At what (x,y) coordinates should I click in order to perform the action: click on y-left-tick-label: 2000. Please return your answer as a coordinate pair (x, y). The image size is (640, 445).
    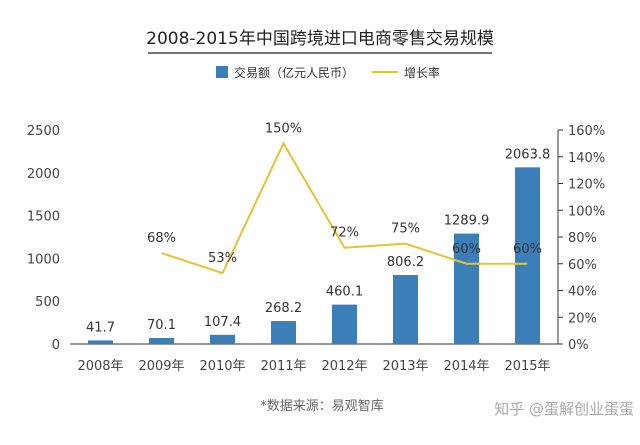
    Looking at the image, I should click on (43, 174).